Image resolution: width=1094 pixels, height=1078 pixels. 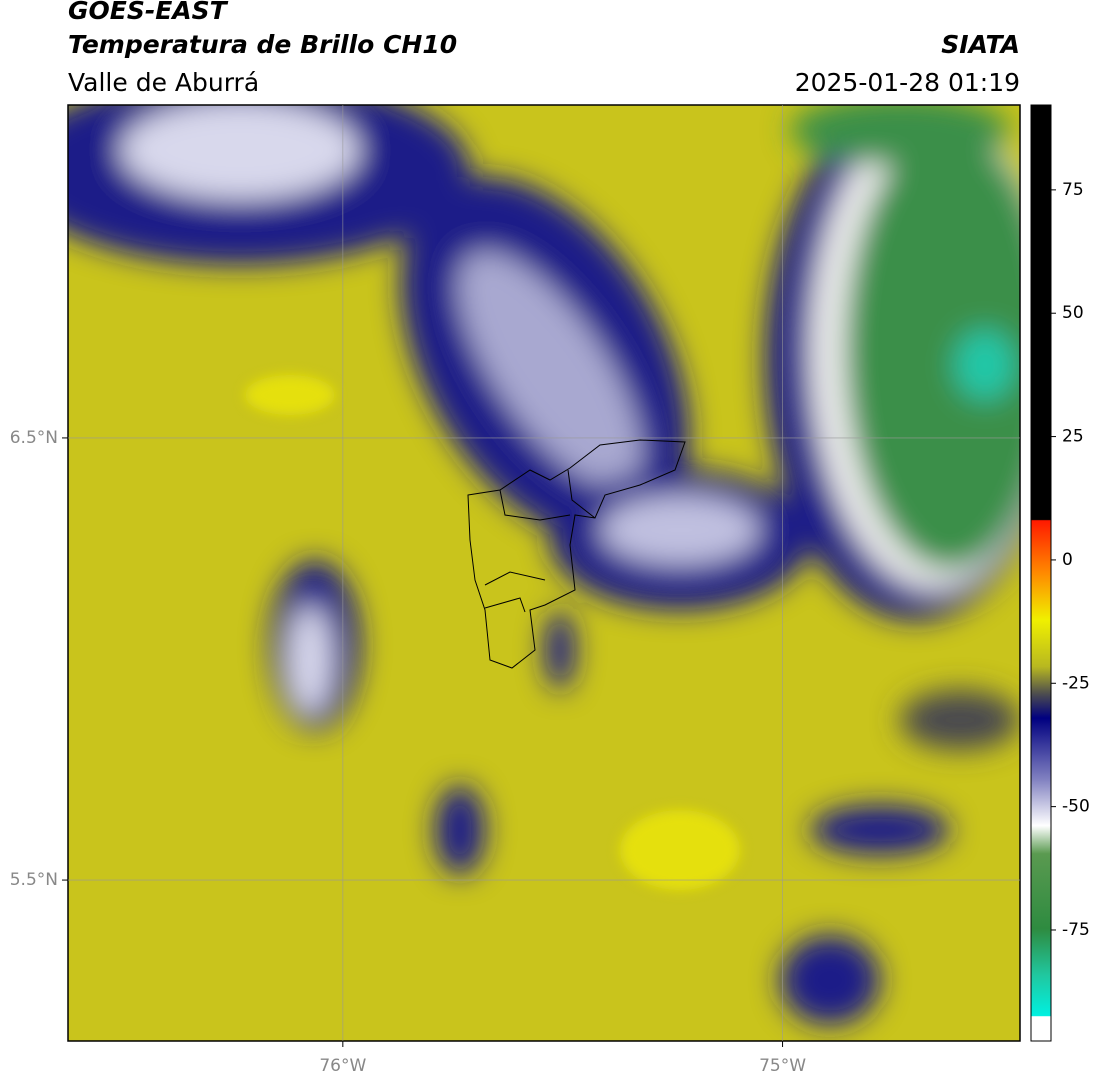 I want to click on x-tick-label: 76°W, so click(x=342, y=1066).